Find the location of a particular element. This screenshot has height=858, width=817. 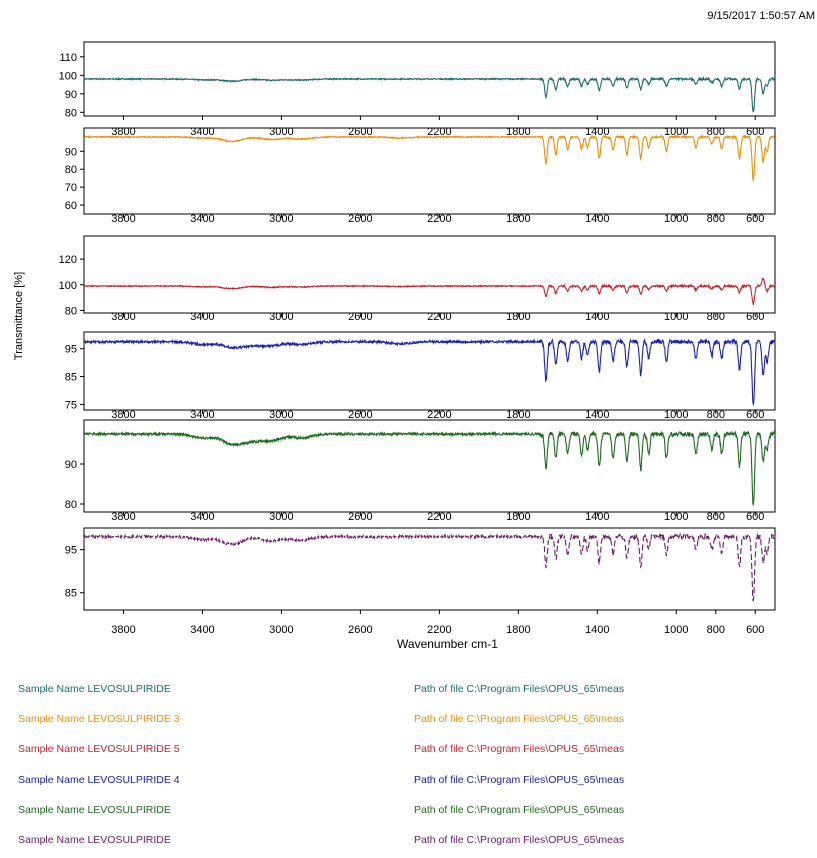

y-tick-label: 75 is located at coordinates (71, 405).